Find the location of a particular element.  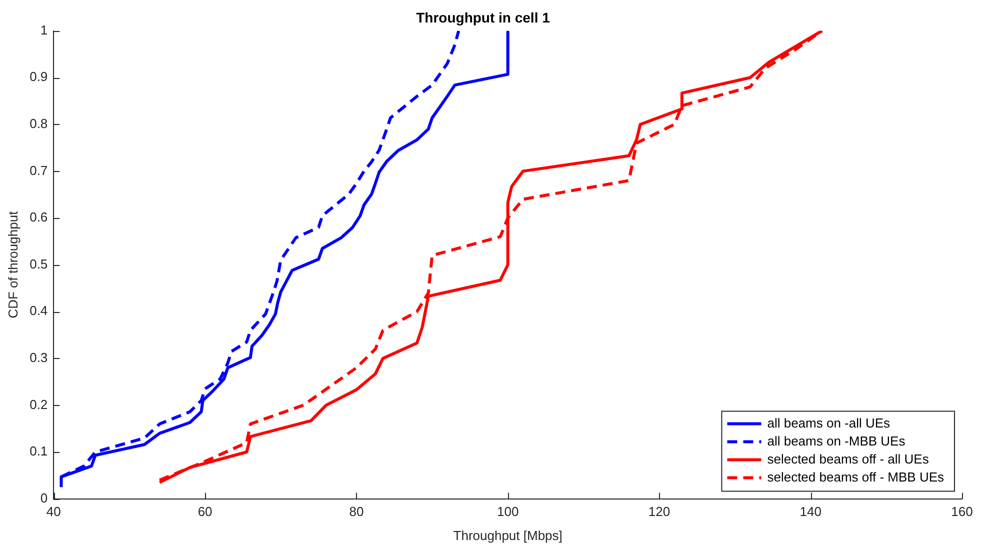

y-tick-label: 1 is located at coordinates (44, 30).